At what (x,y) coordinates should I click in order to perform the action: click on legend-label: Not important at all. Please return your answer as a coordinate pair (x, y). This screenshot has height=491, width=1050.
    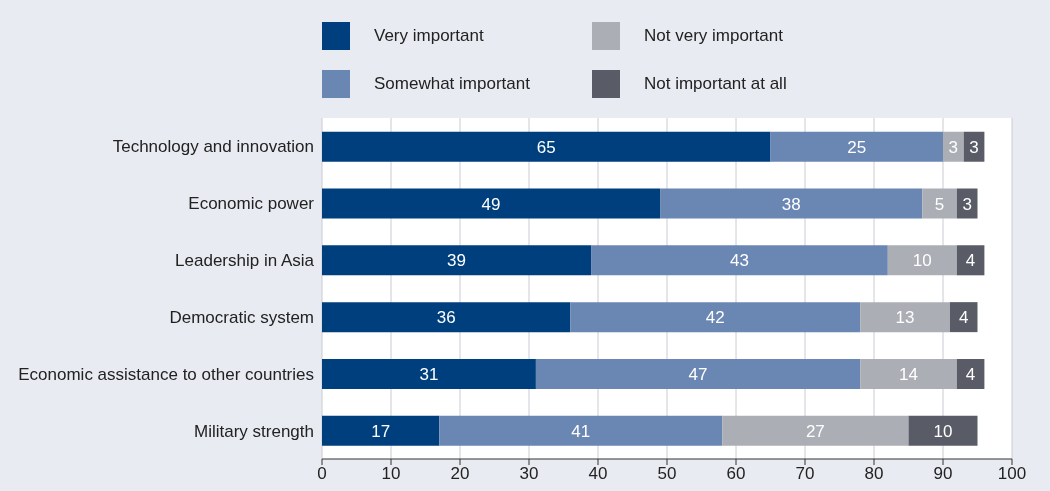
    Looking at the image, I should click on (715, 84).